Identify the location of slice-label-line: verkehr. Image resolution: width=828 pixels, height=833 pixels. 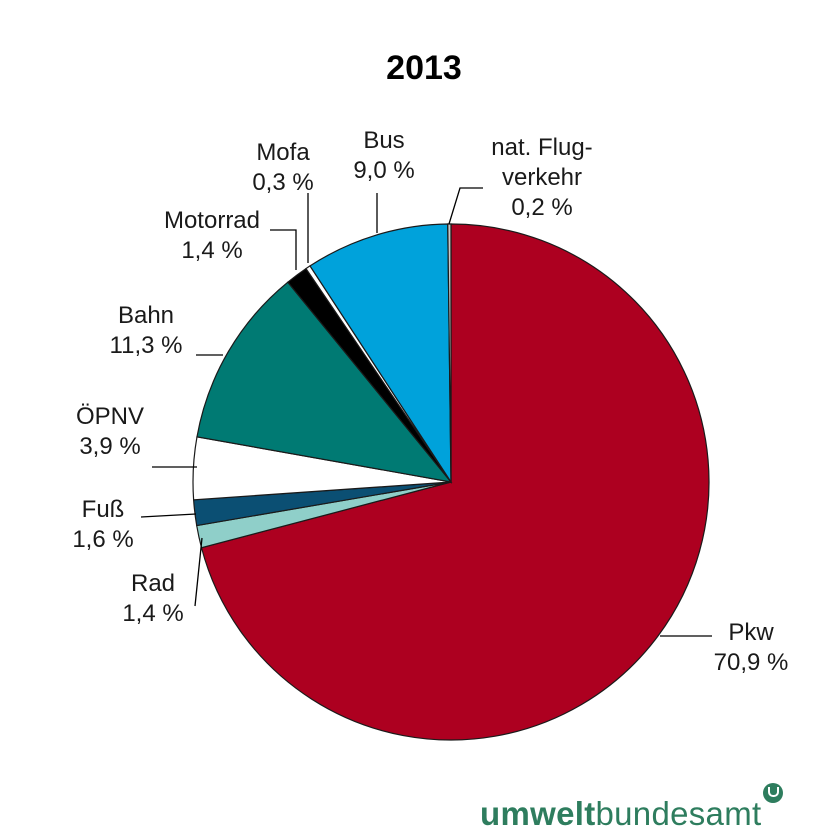
(542, 177).